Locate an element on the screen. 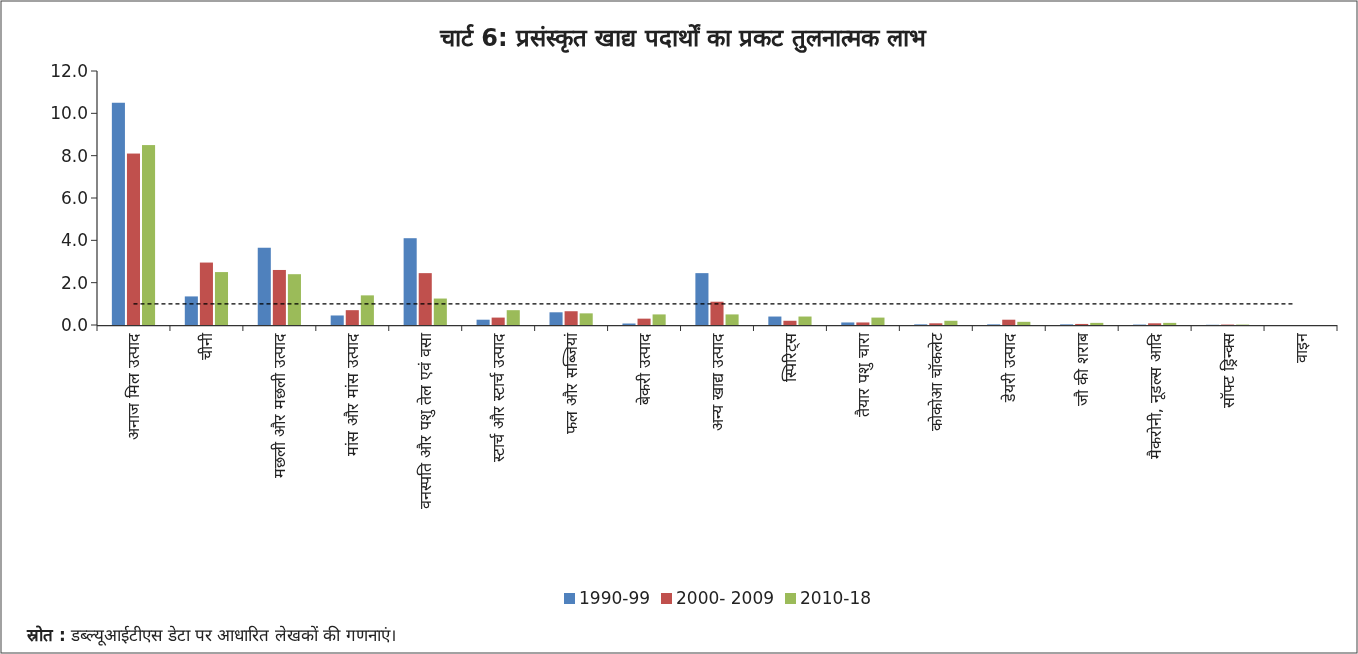 The height and width of the screenshot is (654, 1358). x-tick-label: वाइन is located at coordinates (1301, 347).